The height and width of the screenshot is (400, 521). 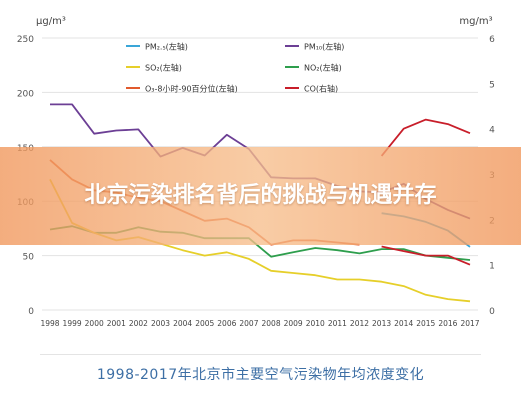 What do you see at coordinates (492, 131) in the screenshot?
I see `right-tick-label: 4` at bounding box center [492, 131].